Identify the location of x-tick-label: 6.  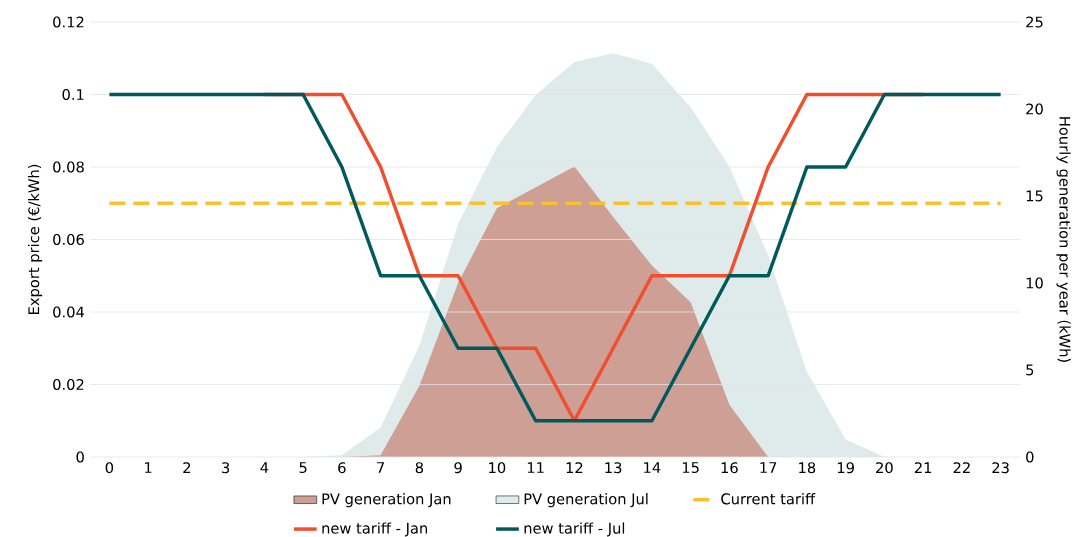
(342, 468).